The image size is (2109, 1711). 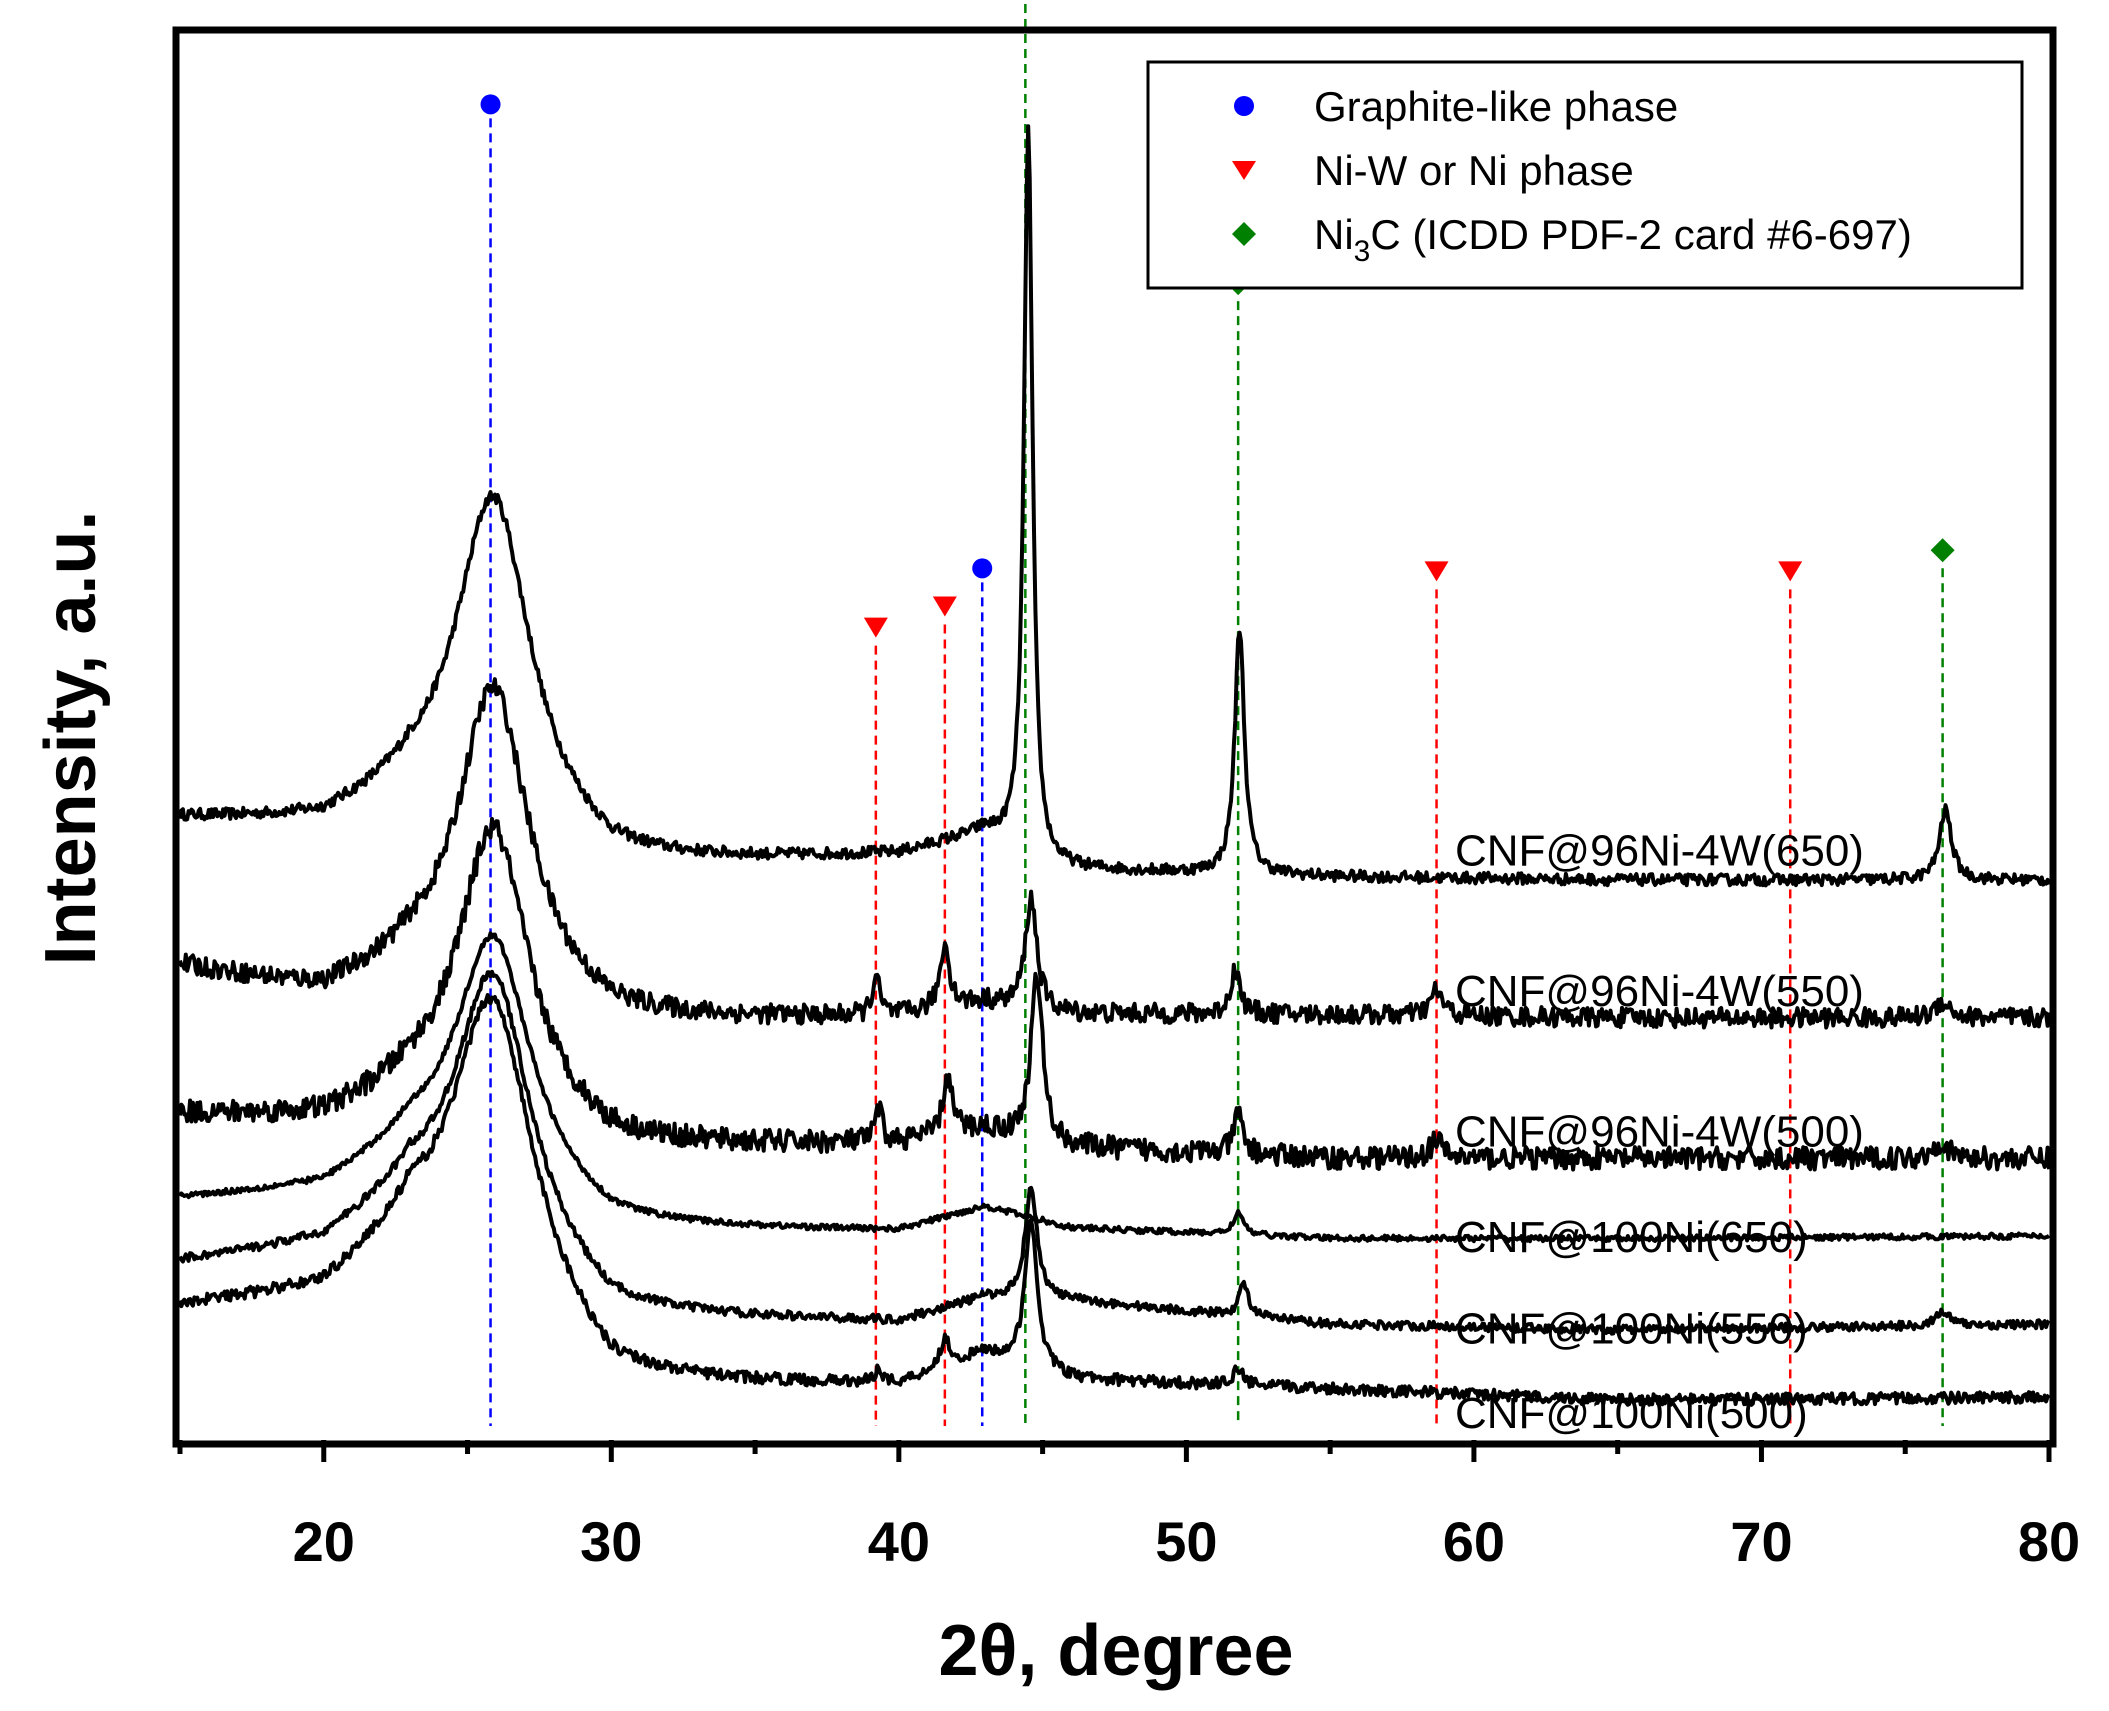 What do you see at coordinates (1631, 1329) in the screenshot?
I see `trace-label: CNF@100Ni(550)` at bounding box center [1631, 1329].